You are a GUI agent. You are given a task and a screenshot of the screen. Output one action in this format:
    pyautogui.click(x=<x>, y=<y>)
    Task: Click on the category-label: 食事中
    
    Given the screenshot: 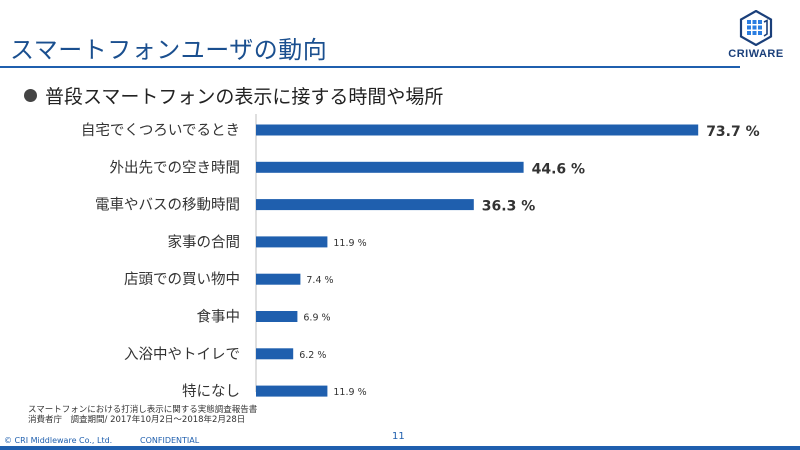 What is the action you would take?
    pyautogui.click(x=219, y=317)
    